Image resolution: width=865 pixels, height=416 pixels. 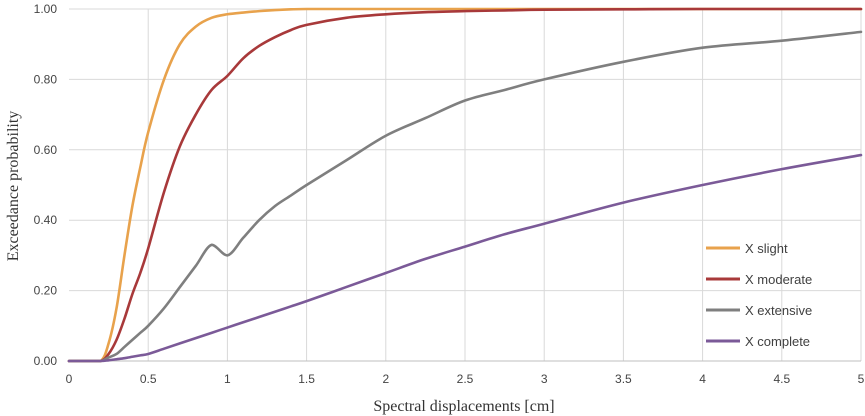 What do you see at coordinates (465, 379) in the screenshot?
I see `x-tick-label: 2.5` at bounding box center [465, 379].